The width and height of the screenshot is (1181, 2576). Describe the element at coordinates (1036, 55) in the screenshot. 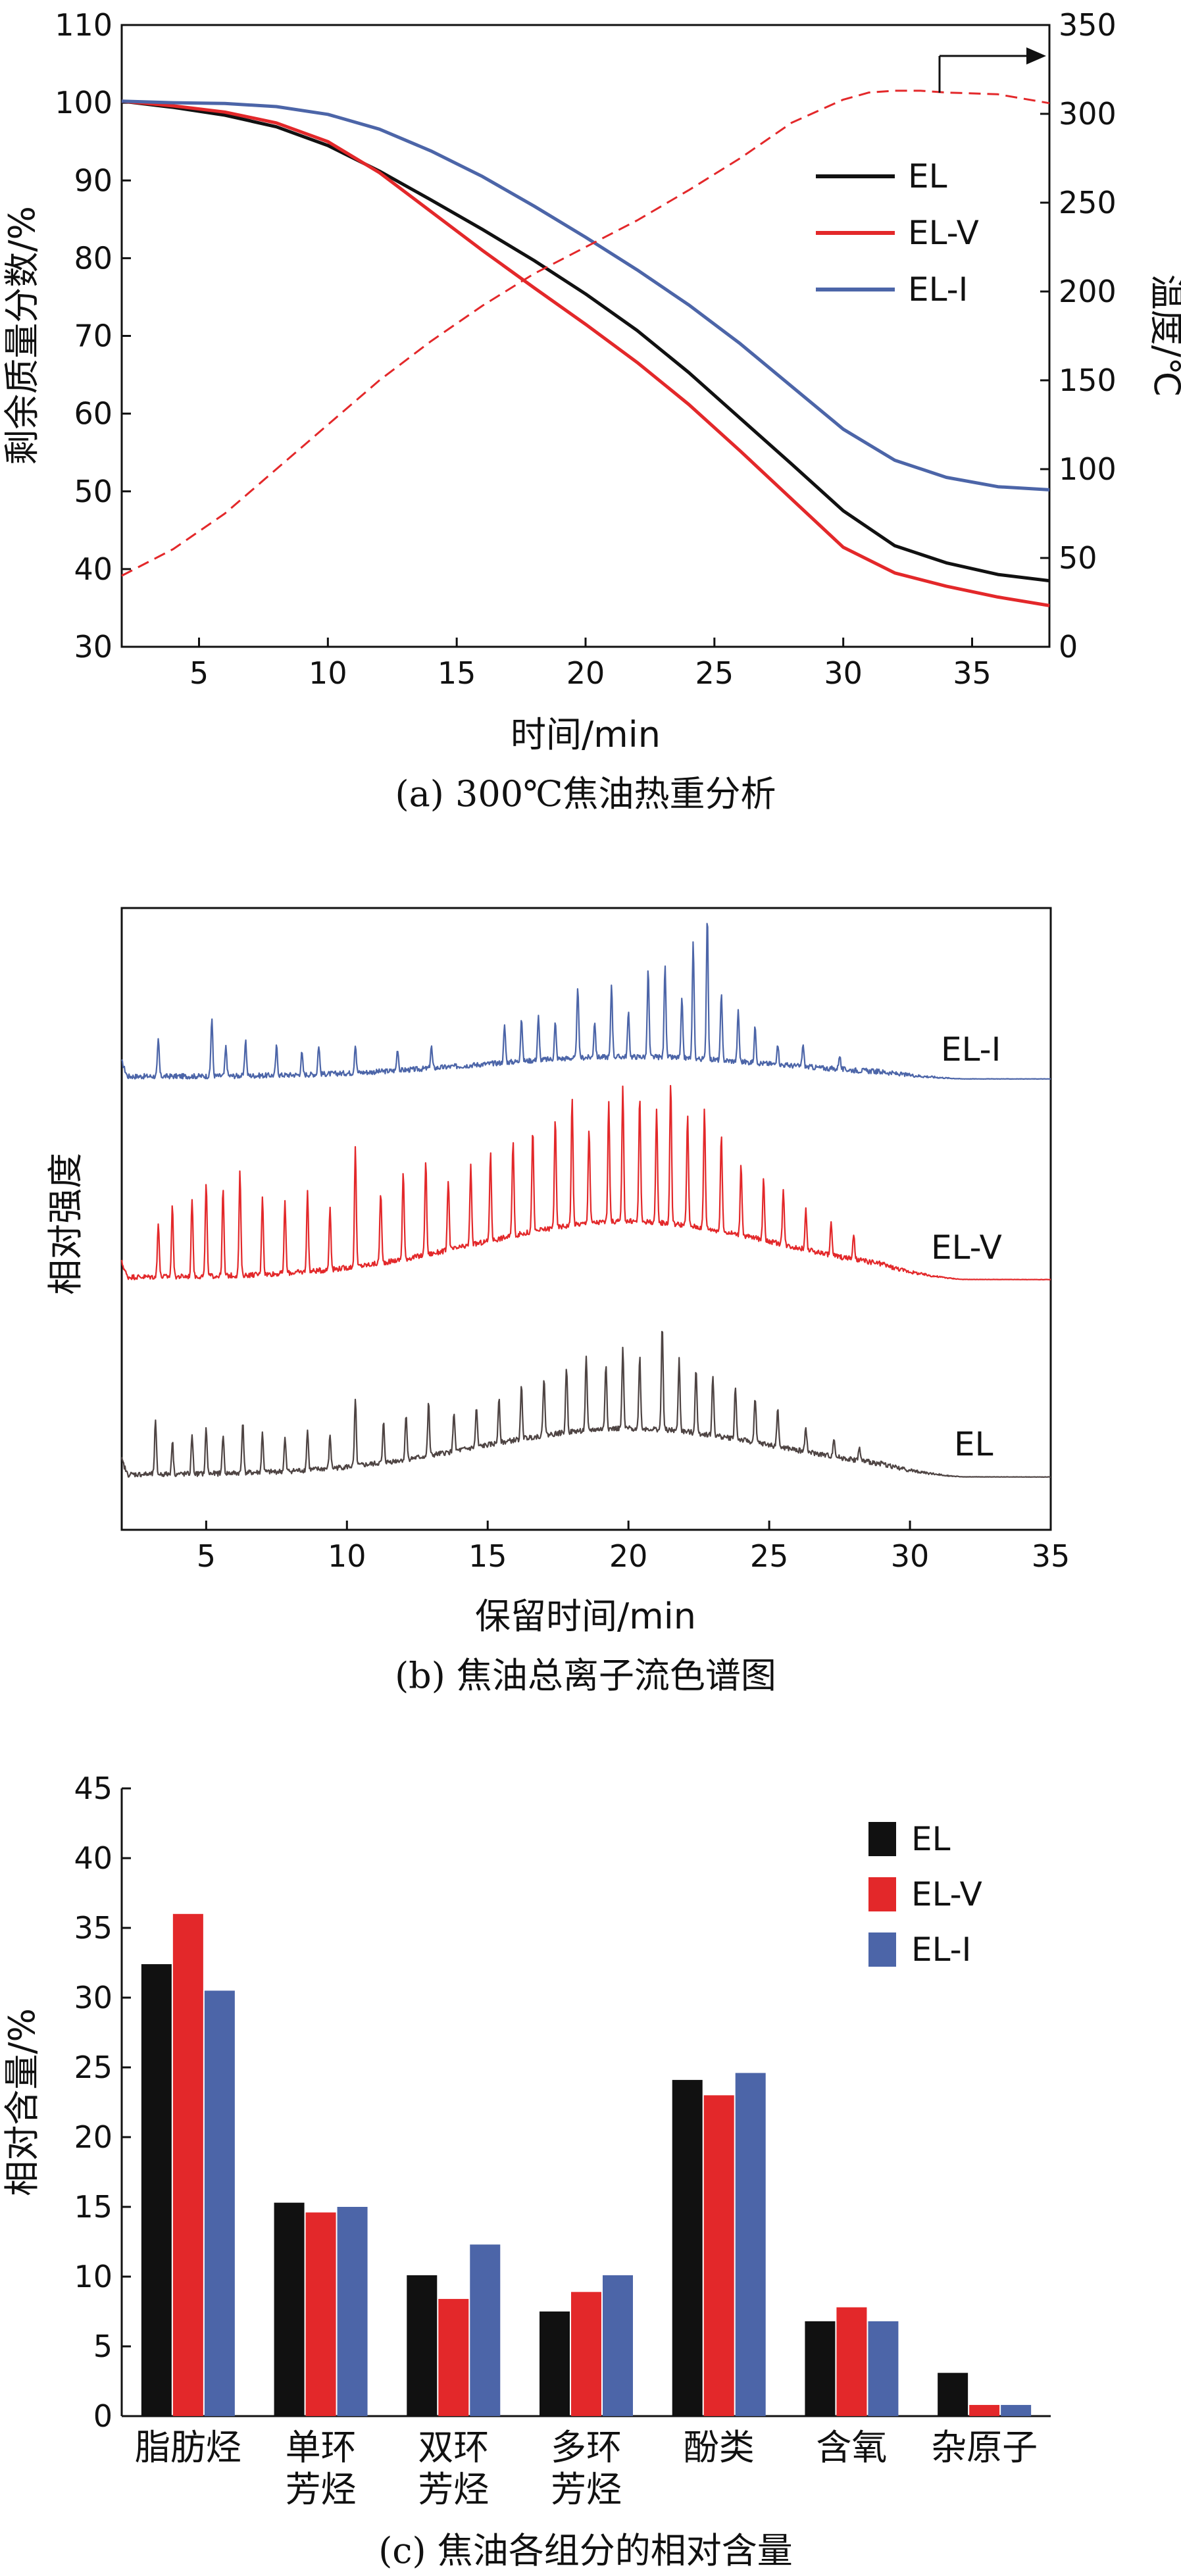

I see `arrow-head-icon` at that location.